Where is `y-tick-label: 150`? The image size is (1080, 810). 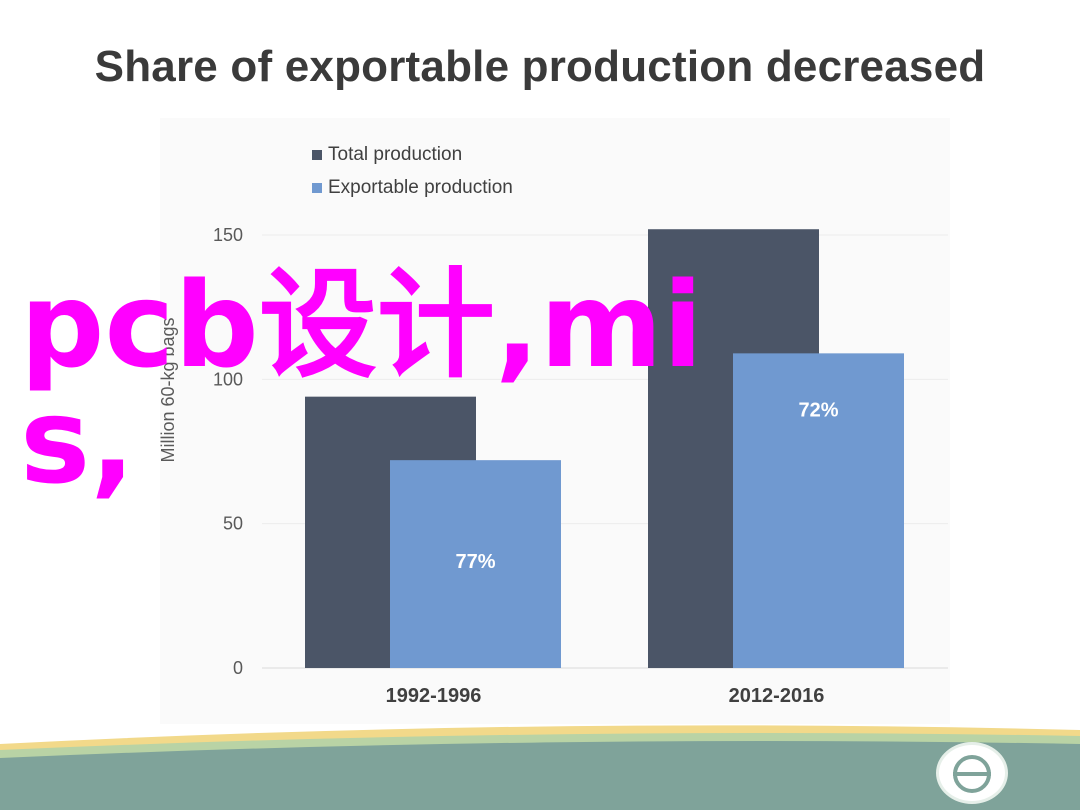
y-tick-label: 150 is located at coordinates (228, 235).